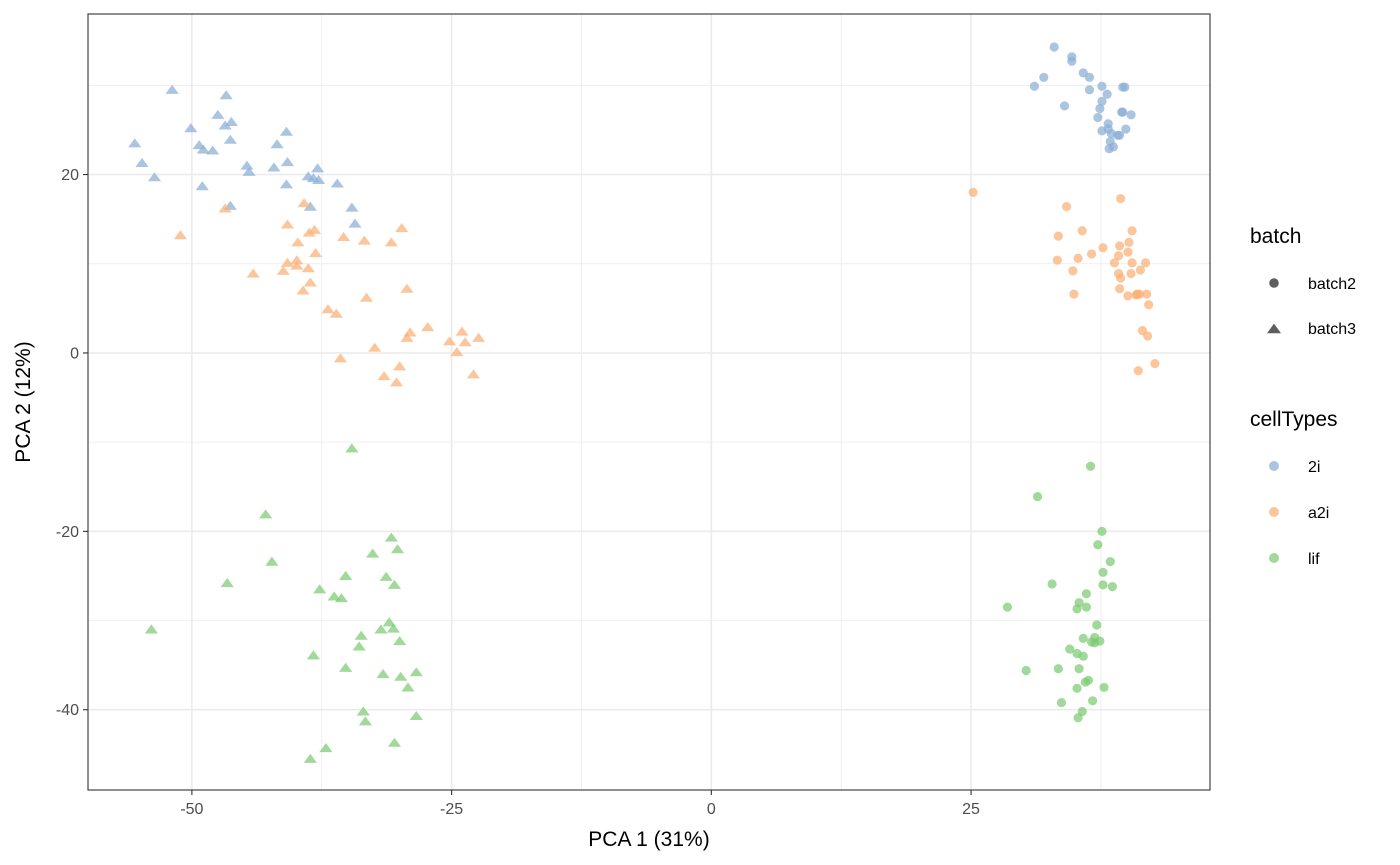 This screenshot has height=865, width=1400. Describe the element at coordinates (1274, 283) in the screenshot. I see `legend-key-batch2` at that location.